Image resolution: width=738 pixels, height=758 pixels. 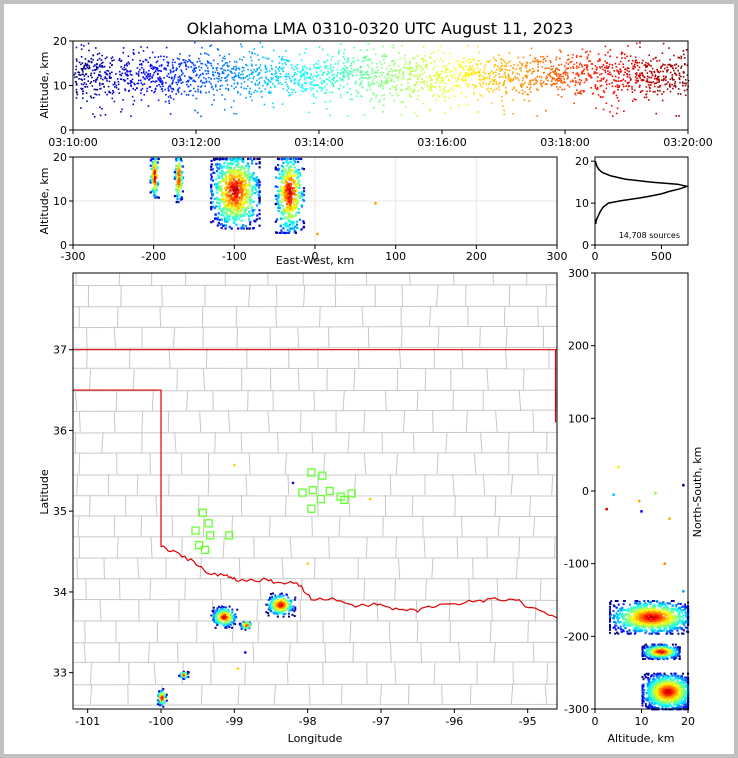 What do you see at coordinates (60, 673) in the screenshot?
I see `latitude-tick: 33` at bounding box center [60, 673].